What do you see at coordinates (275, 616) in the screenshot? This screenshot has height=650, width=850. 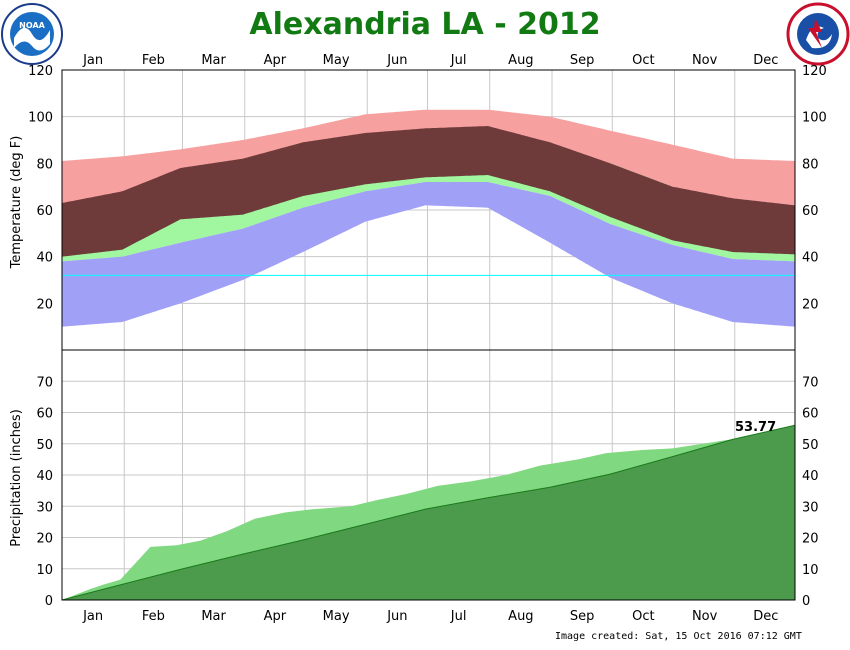 I see `month-label-bottom: Apr` at bounding box center [275, 616].